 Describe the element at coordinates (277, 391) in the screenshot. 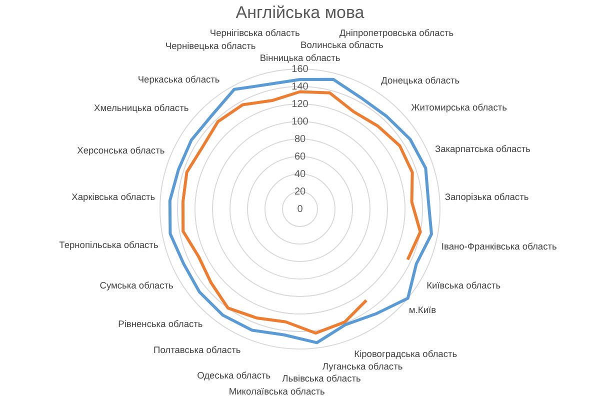

I see `spoke-label: Миколаївська область` at that location.